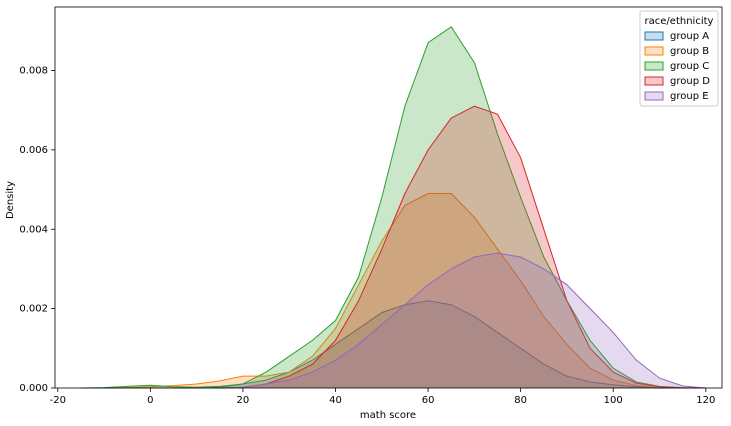 The image size is (731, 426). I want to click on legend-label: group A, so click(689, 36).